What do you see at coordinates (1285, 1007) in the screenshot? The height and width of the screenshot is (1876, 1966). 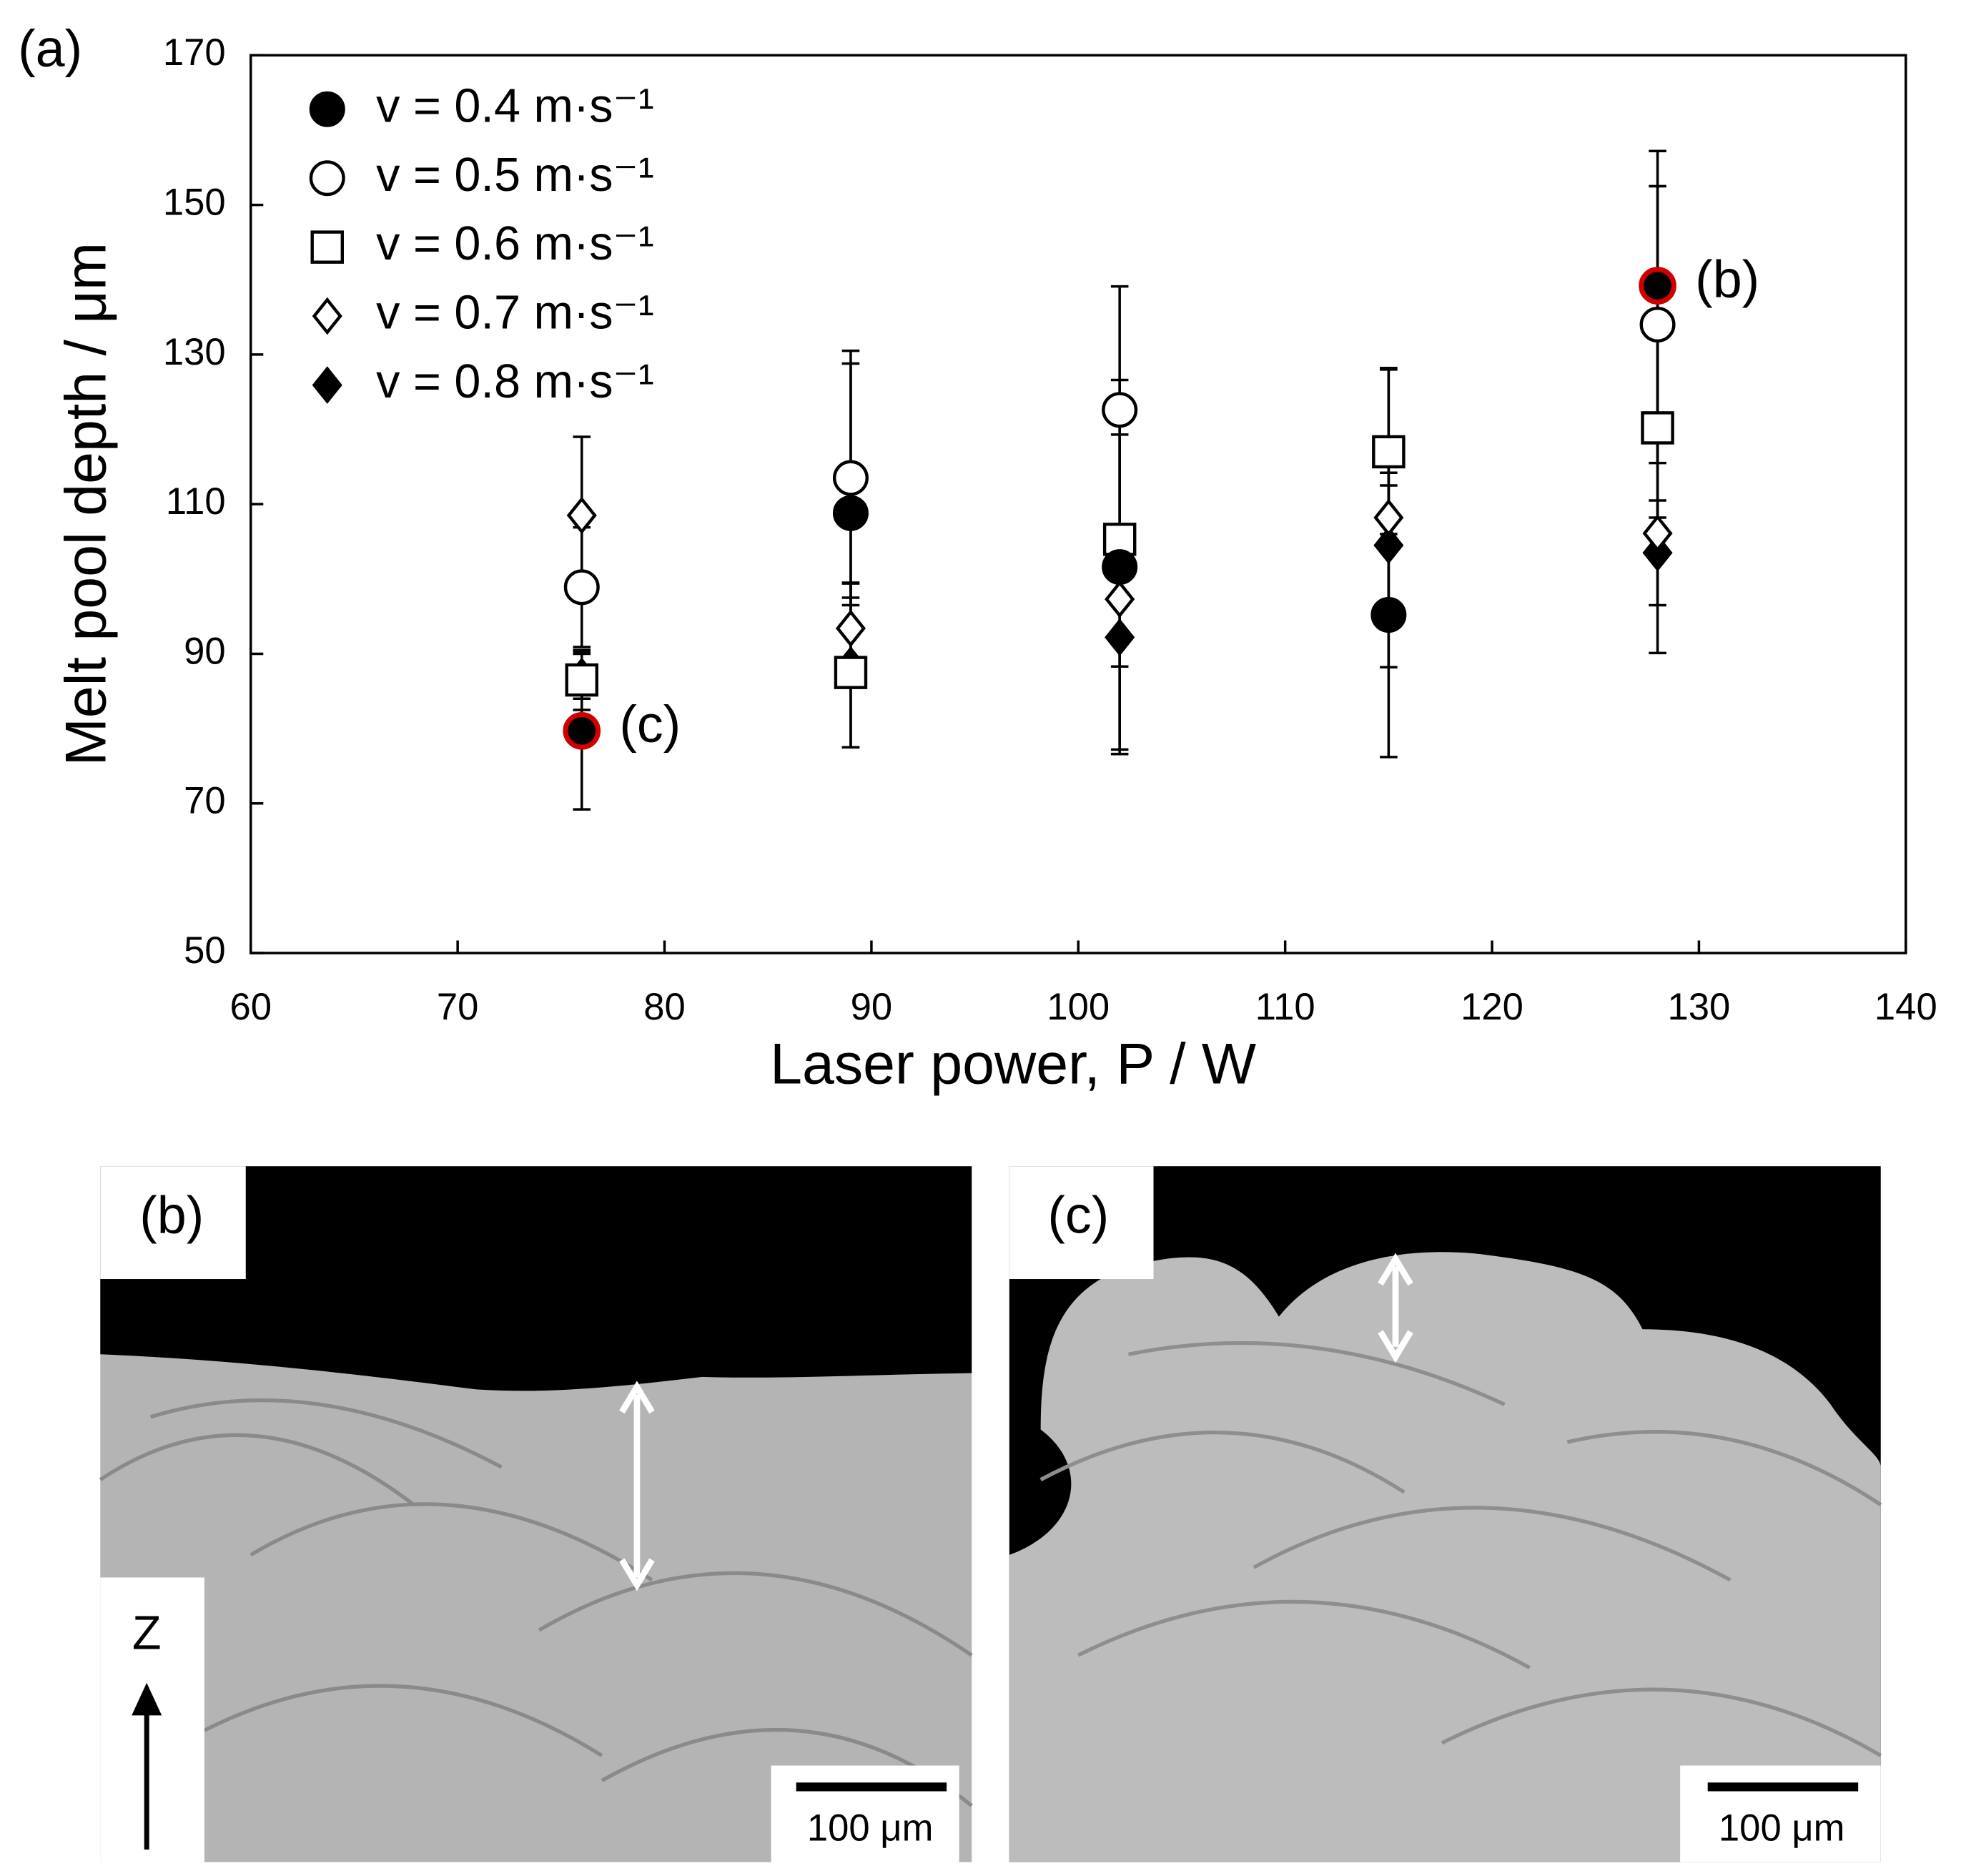 I see `x-tick-label: 110` at bounding box center [1285, 1007].